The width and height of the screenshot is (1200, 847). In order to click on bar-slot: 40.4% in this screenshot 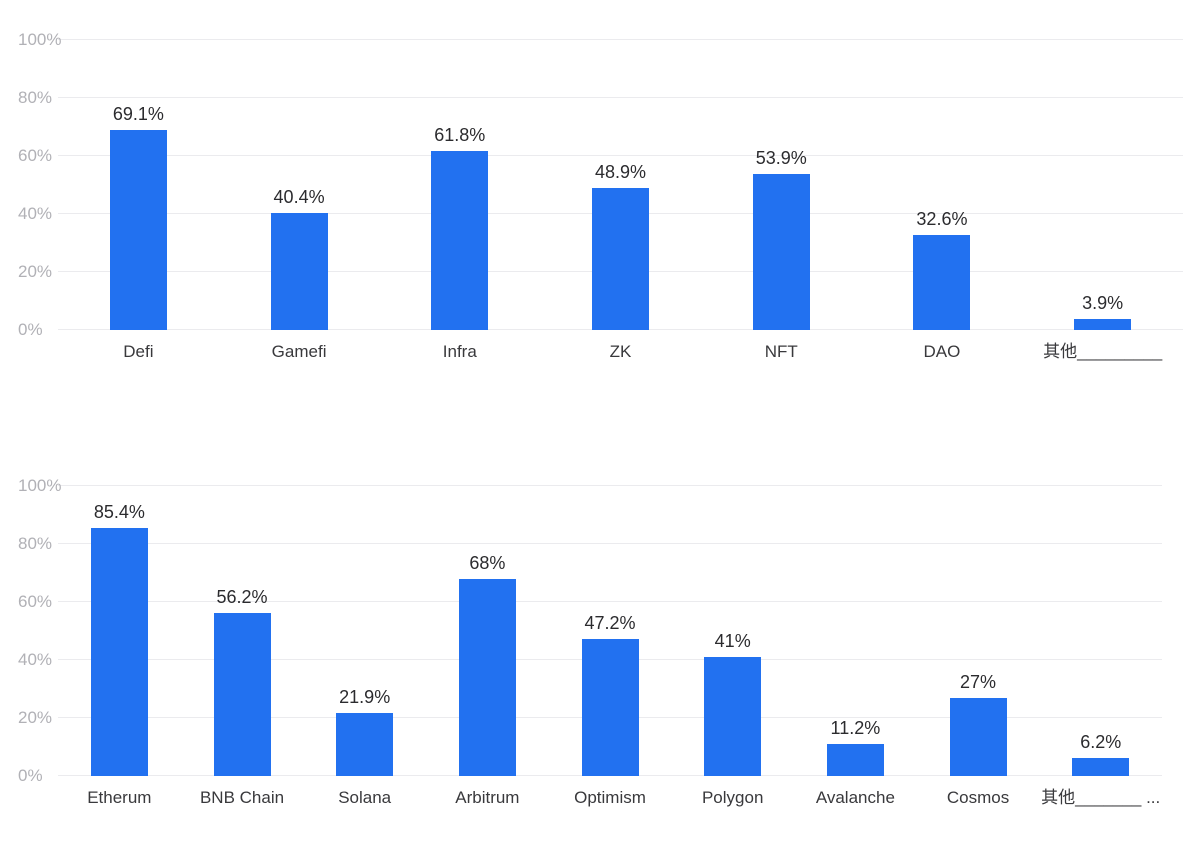, I will do `click(299, 185)`.